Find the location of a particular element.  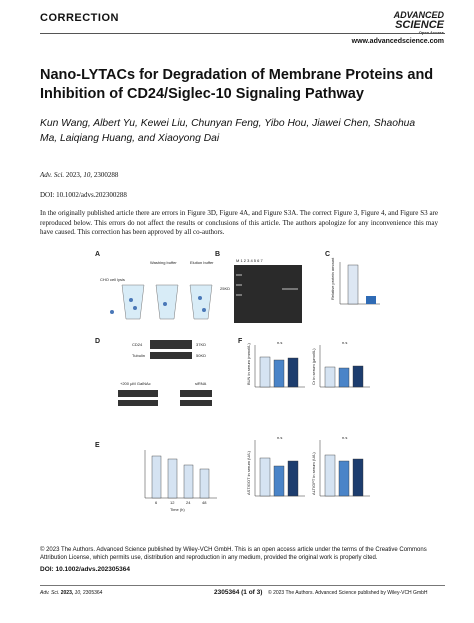

logo-sub: Open Access is located at coordinates (431, 32).